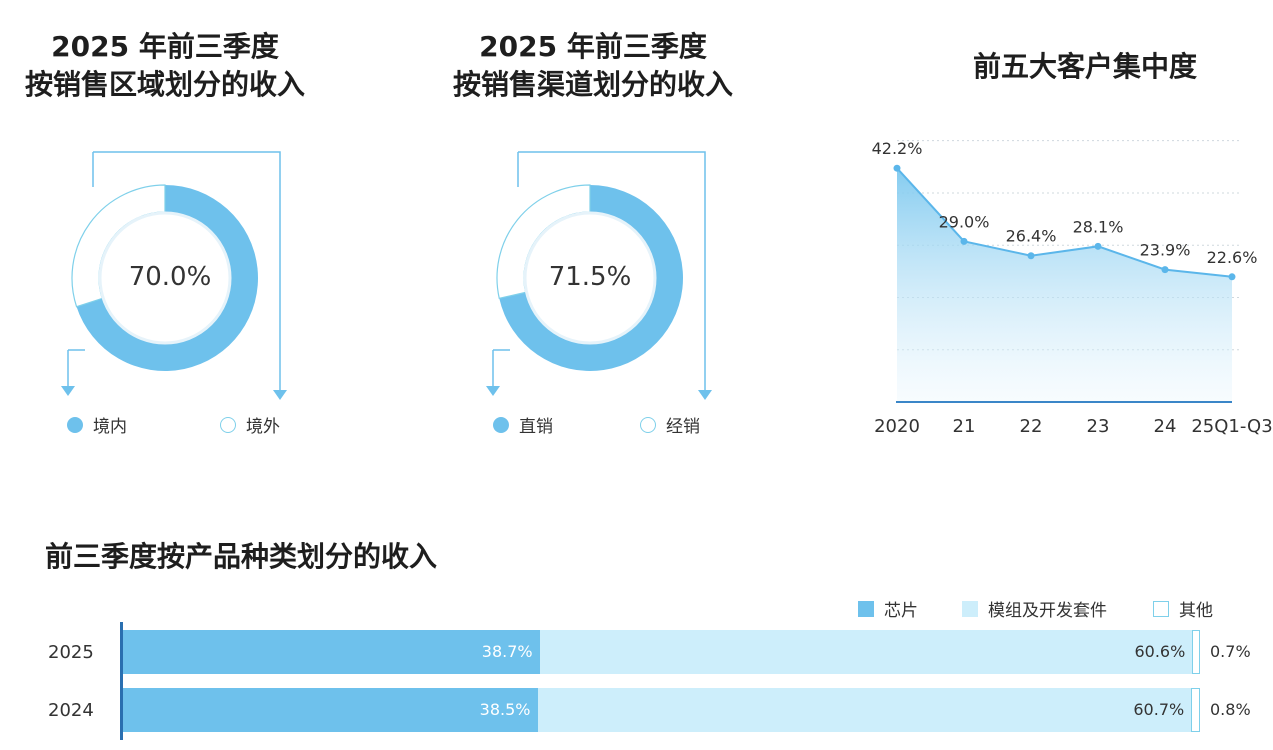 The width and height of the screenshot is (1273, 750). What do you see at coordinates (121, 681) in the screenshot?
I see `bar-axis-line` at bounding box center [121, 681].